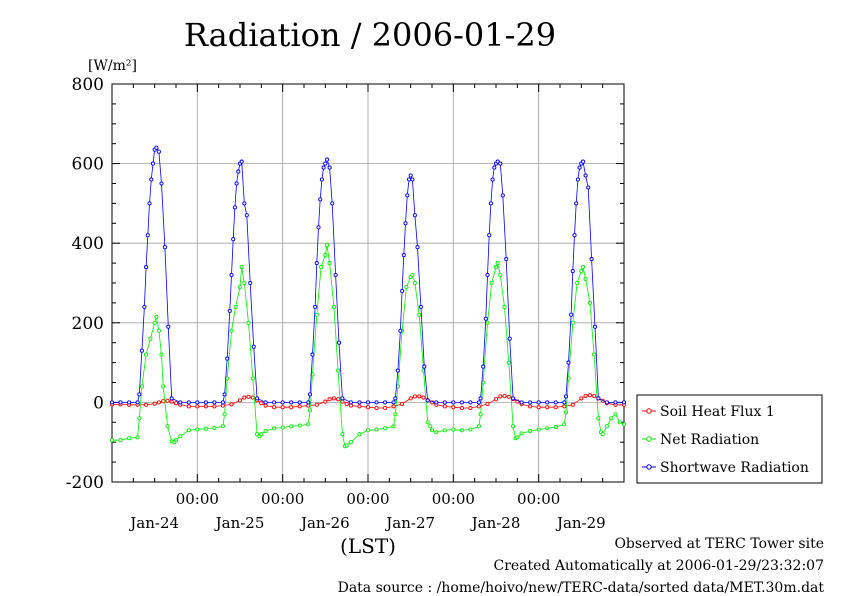 Image resolution: width=842 pixels, height=596 pixels. What do you see at coordinates (409, 523) in the screenshot?
I see `x-day-label: Jan-27` at bounding box center [409, 523].